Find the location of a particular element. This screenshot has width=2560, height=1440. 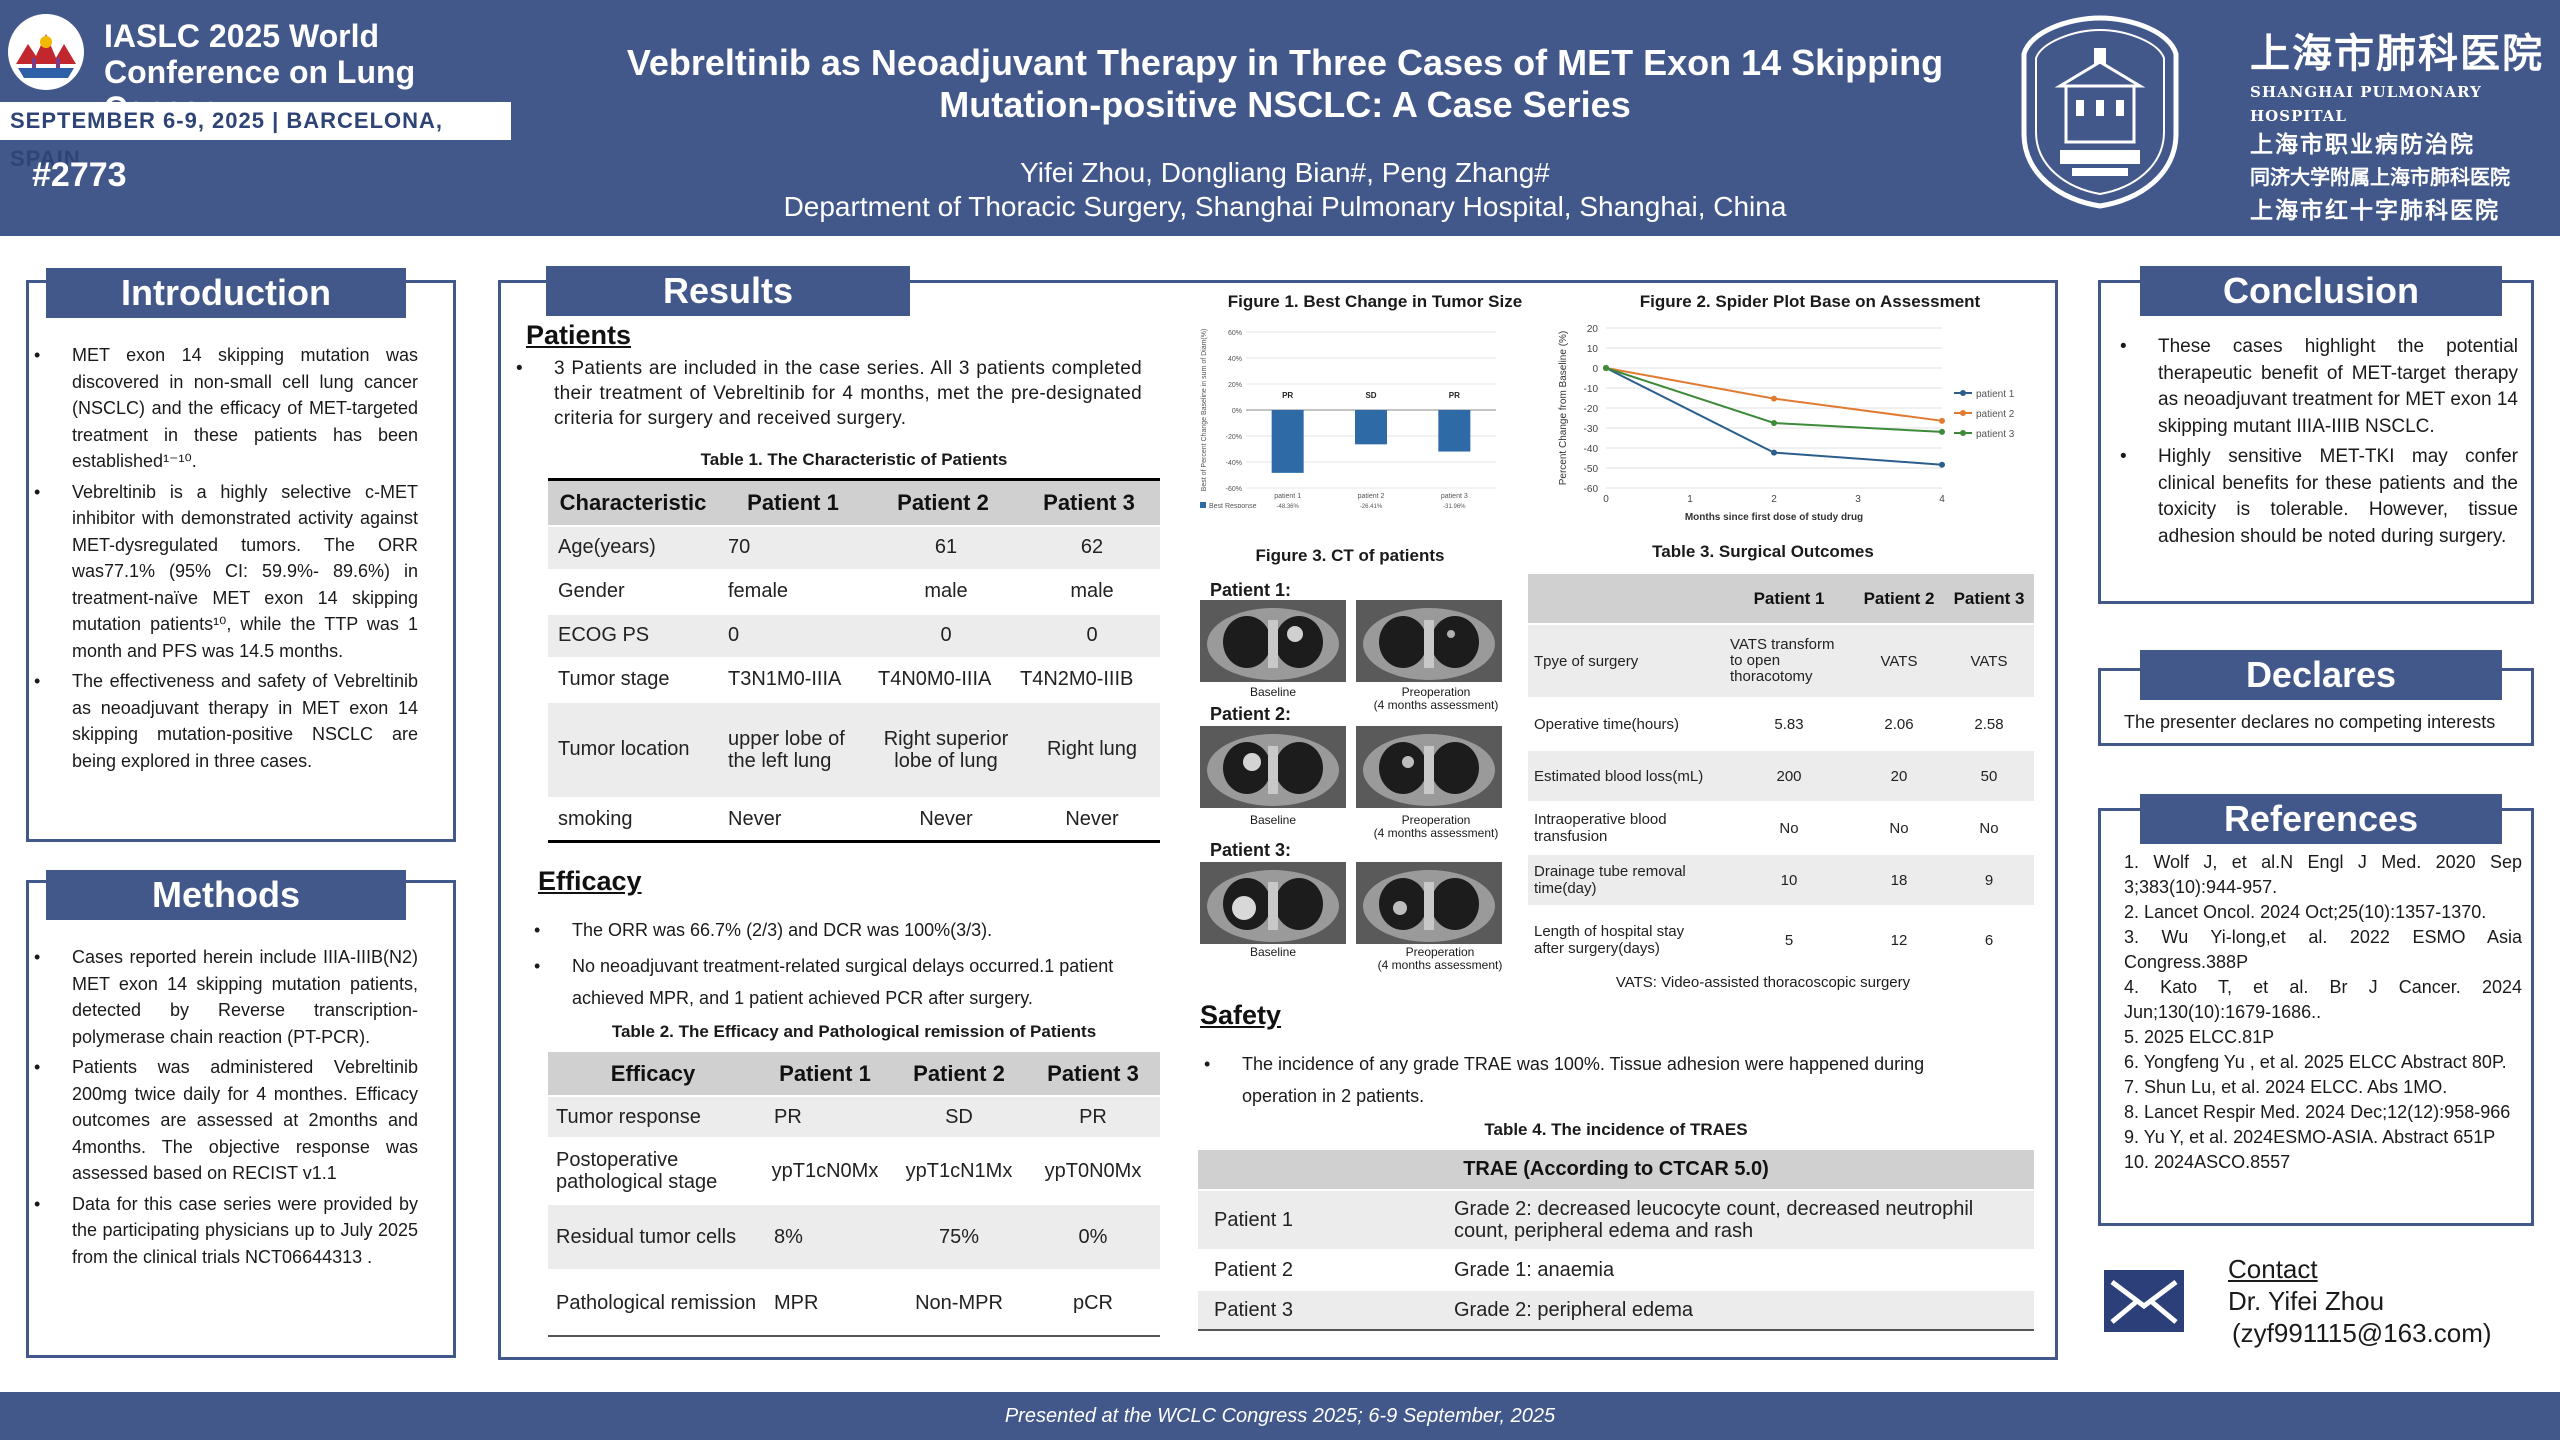

hospital-alt-name-2: 同济大学附属上海市肺科医院 is located at coordinates (2380, 177).